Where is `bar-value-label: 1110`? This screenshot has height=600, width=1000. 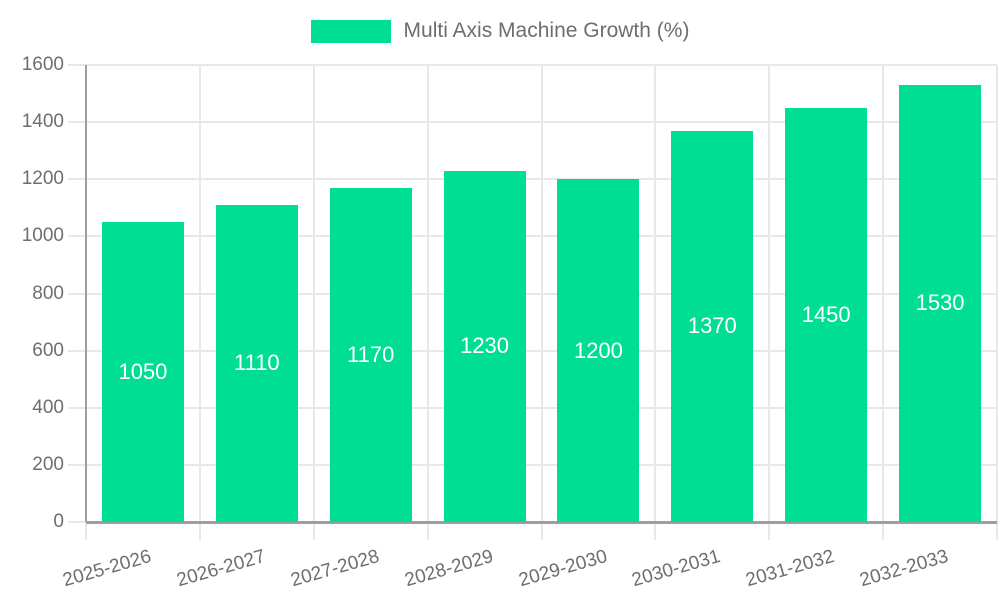 bar-value-label: 1110 is located at coordinates (256, 363).